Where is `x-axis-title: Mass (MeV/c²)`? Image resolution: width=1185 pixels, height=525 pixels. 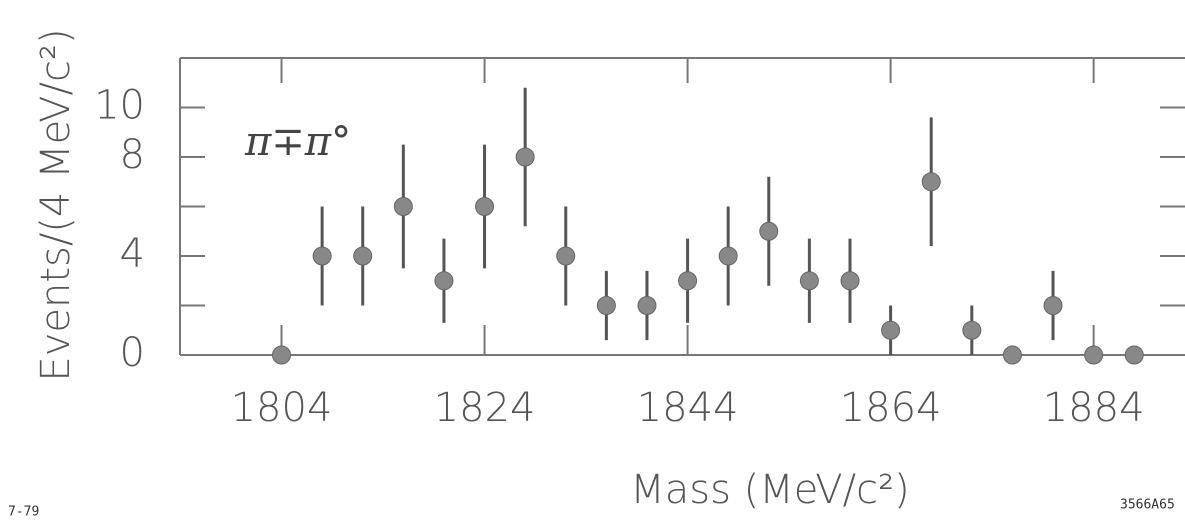 x-axis-title: Mass (MeV/c²) is located at coordinates (770, 490).